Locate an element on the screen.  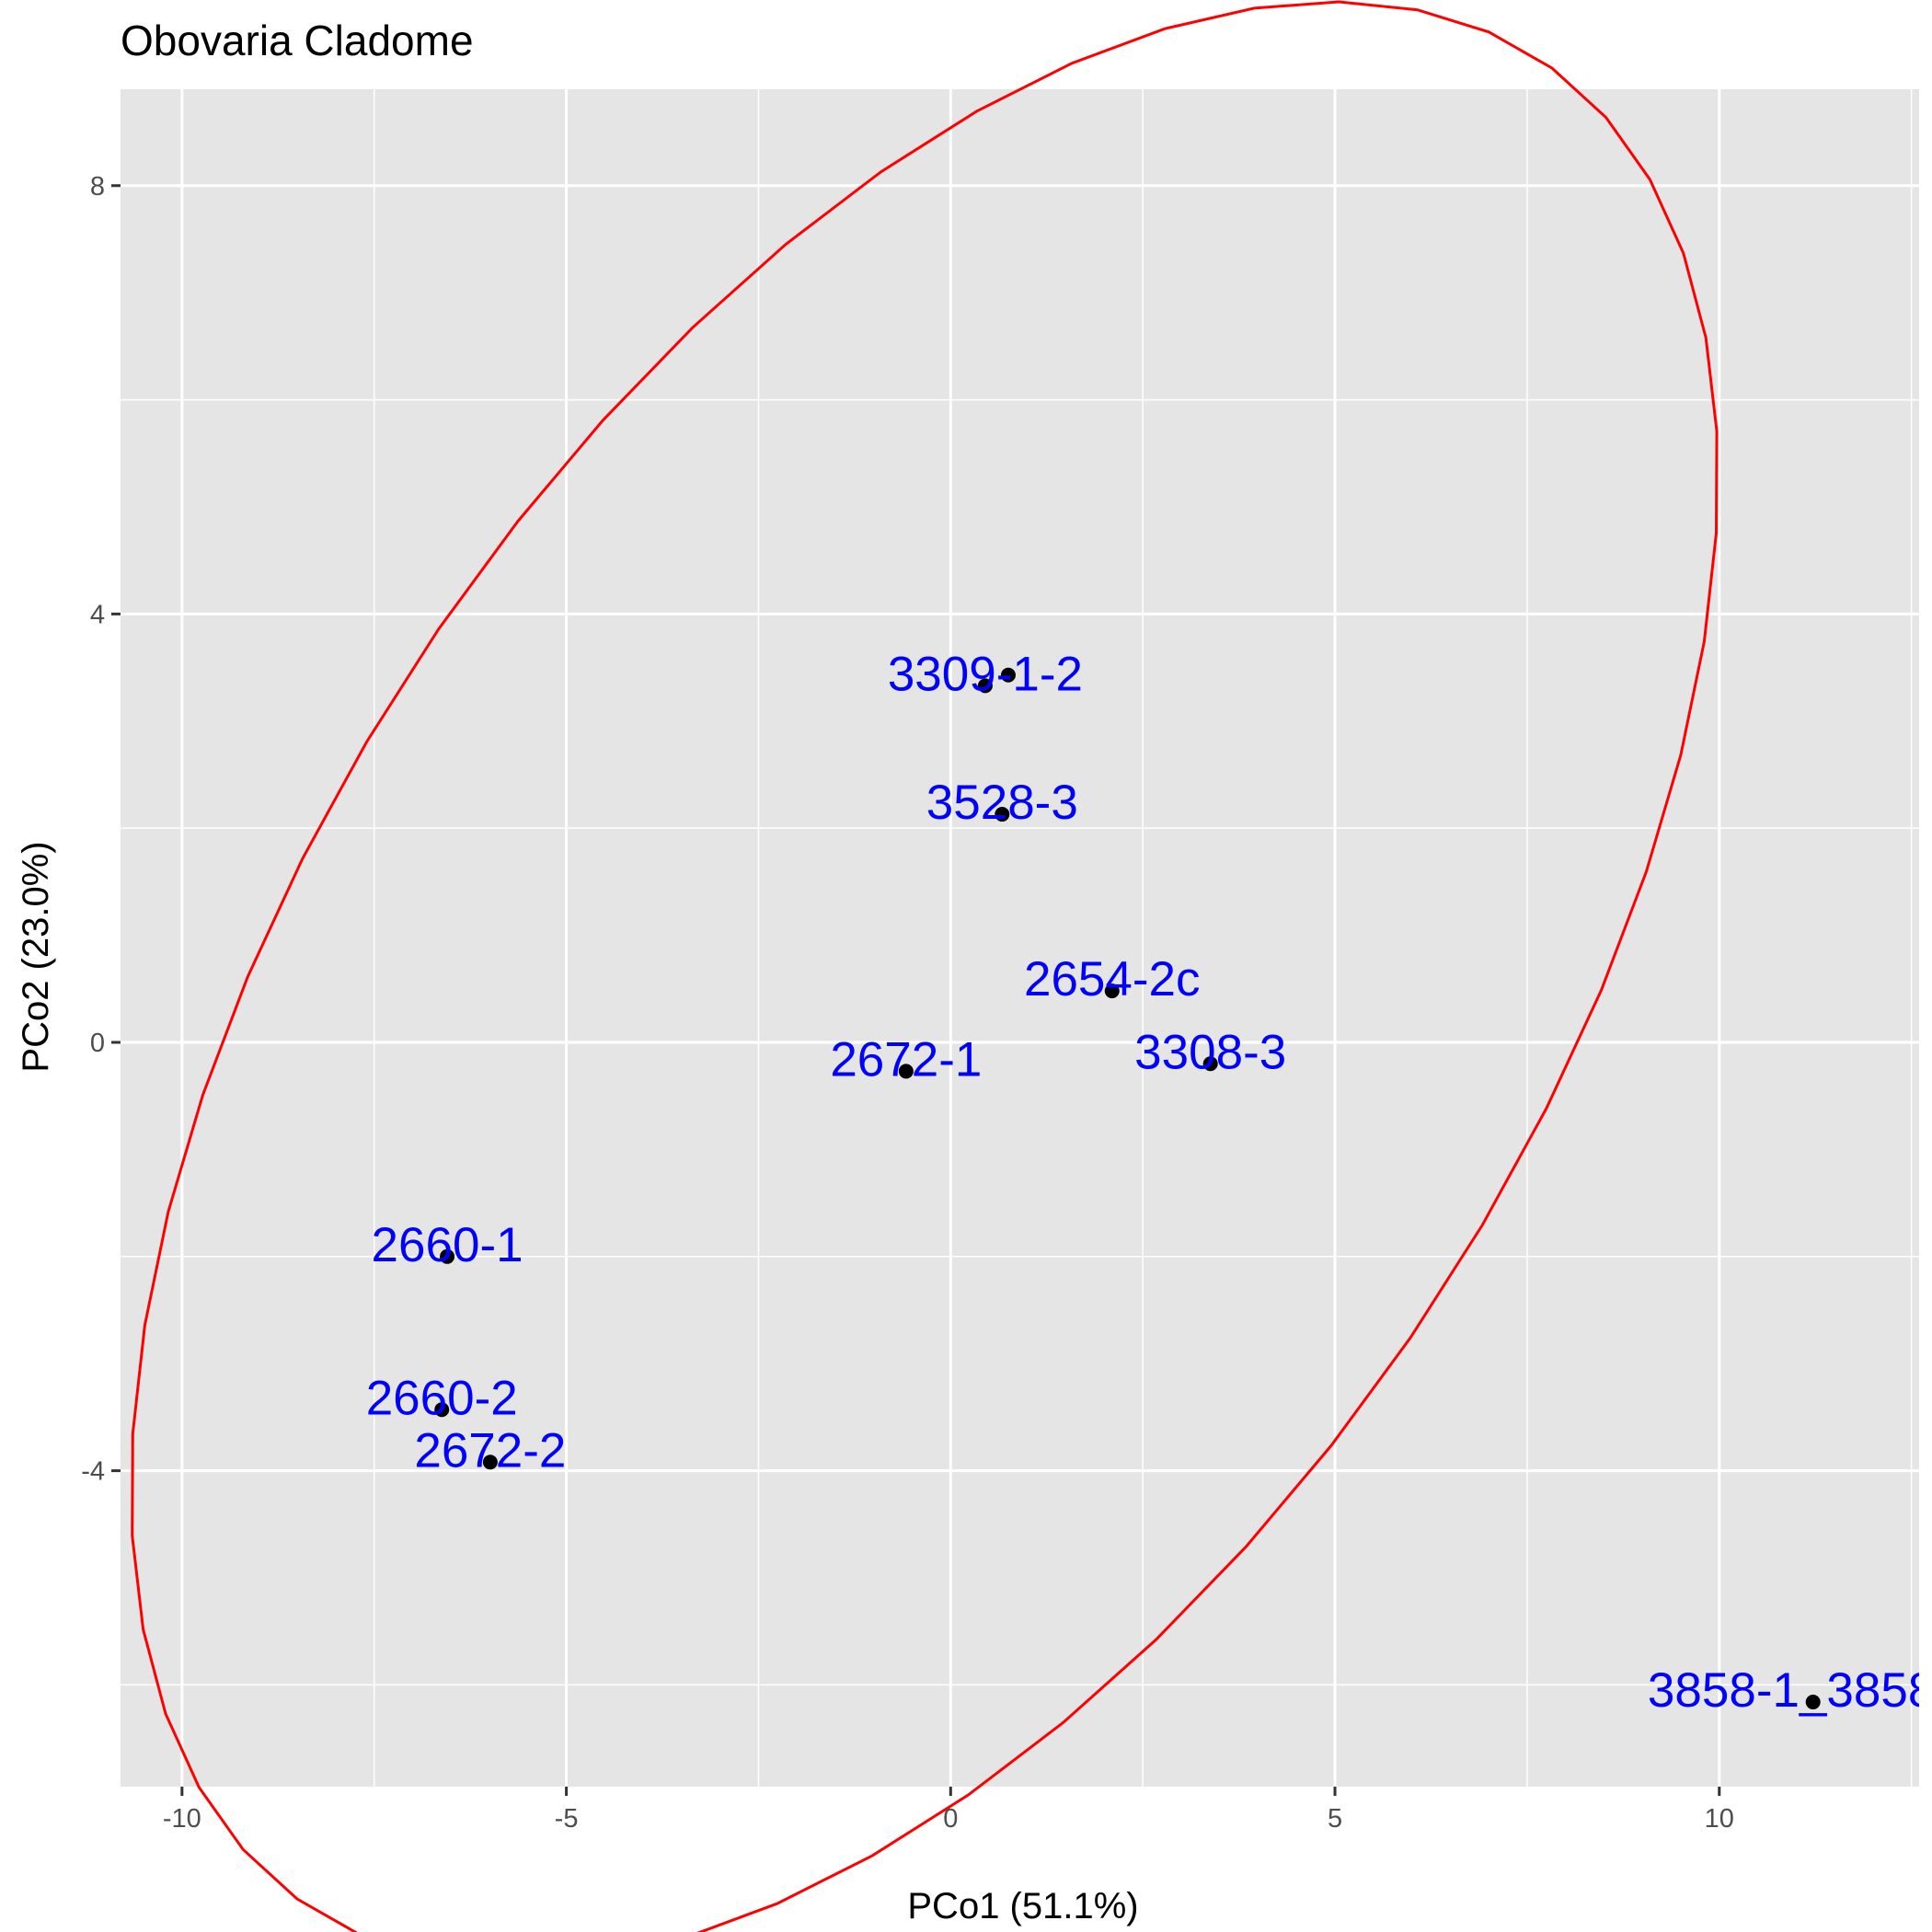
point-label: 2672-2 is located at coordinates (490, 1450).